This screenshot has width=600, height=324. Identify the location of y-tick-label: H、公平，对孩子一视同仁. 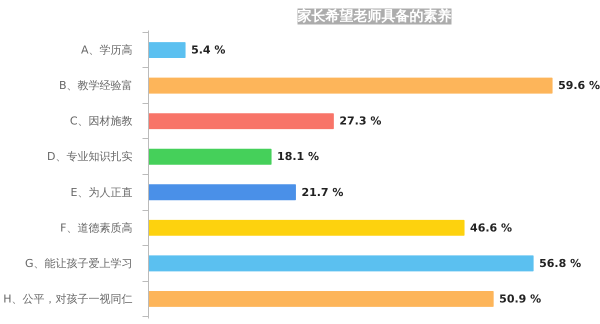
(68, 299).